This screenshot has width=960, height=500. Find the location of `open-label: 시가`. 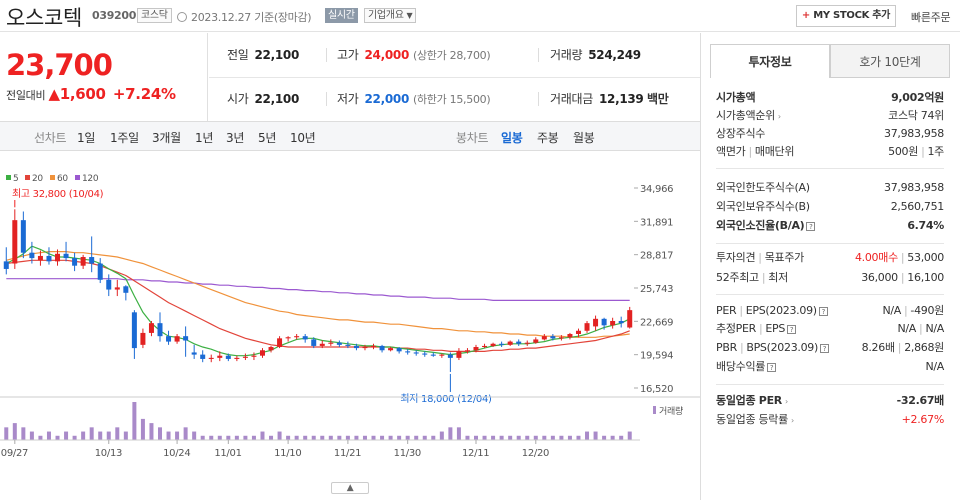

open-label: 시가 is located at coordinates (238, 99).